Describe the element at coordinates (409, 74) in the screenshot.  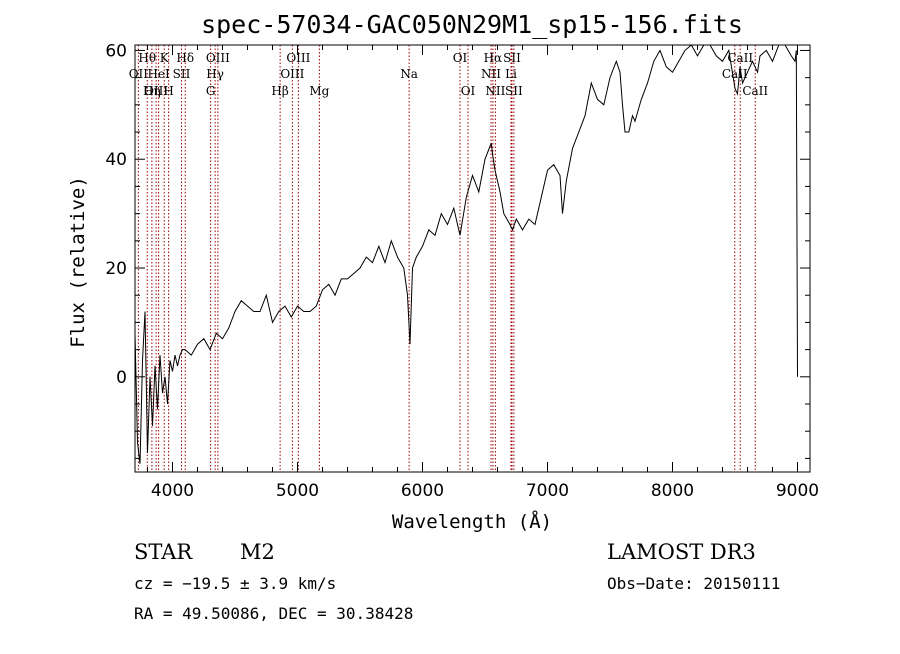
I see `spectral-line-label: Na` at that location.